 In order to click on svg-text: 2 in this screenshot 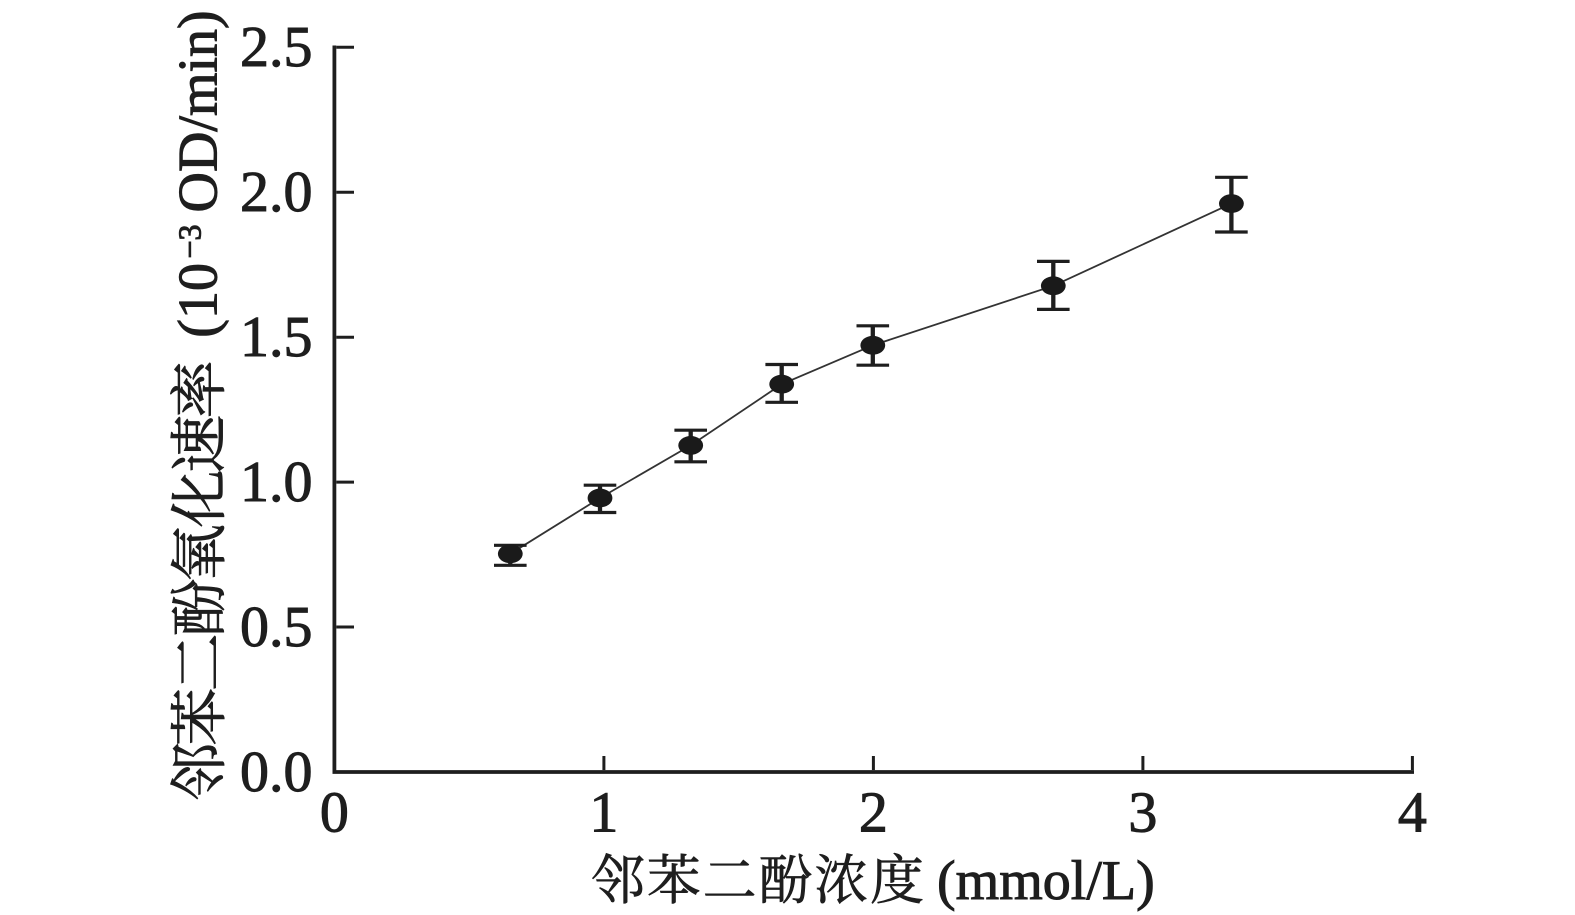, I will do `click(873, 812)`.